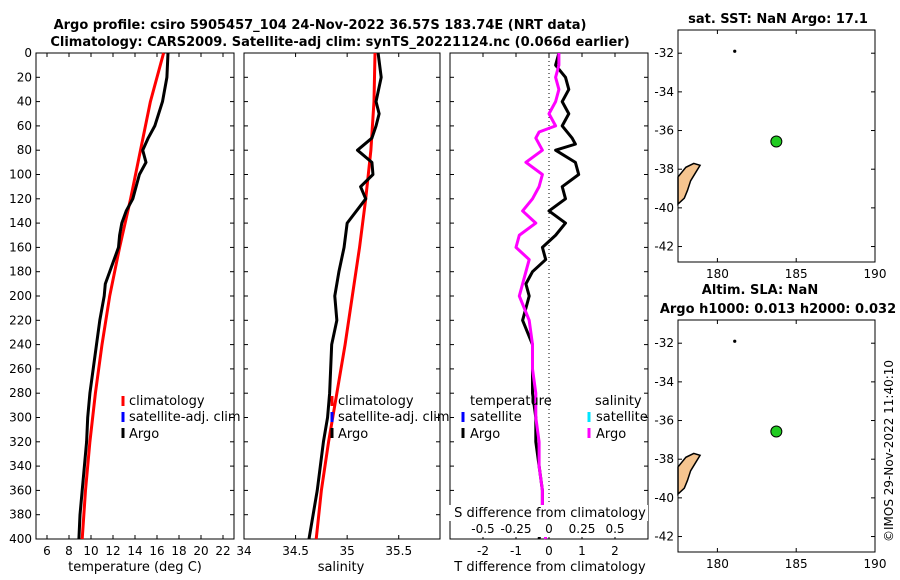 The image size is (900, 580). I want to click on s-difference-tick-label: 0, so click(549, 529).